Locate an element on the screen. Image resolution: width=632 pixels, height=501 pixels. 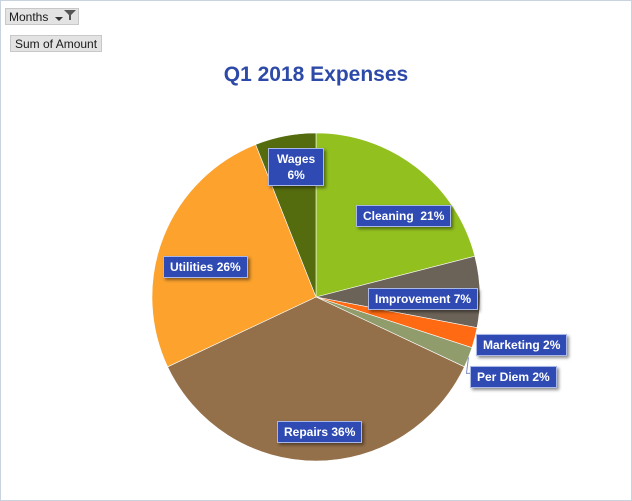
months-field-button: Months is located at coordinates (42, 16).